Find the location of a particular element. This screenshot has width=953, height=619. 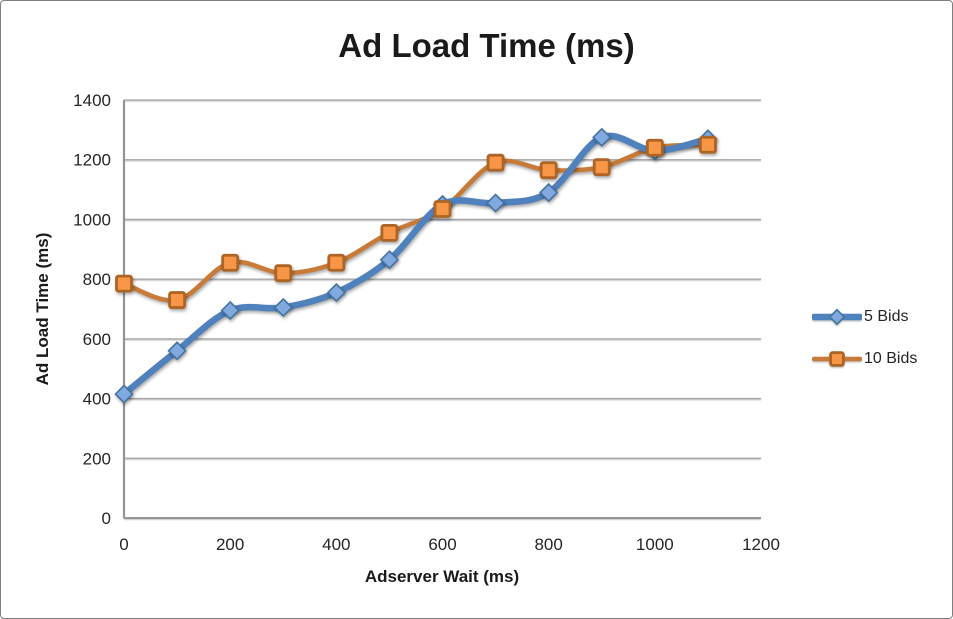

x-tick-label: 800 is located at coordinates (548, 544).